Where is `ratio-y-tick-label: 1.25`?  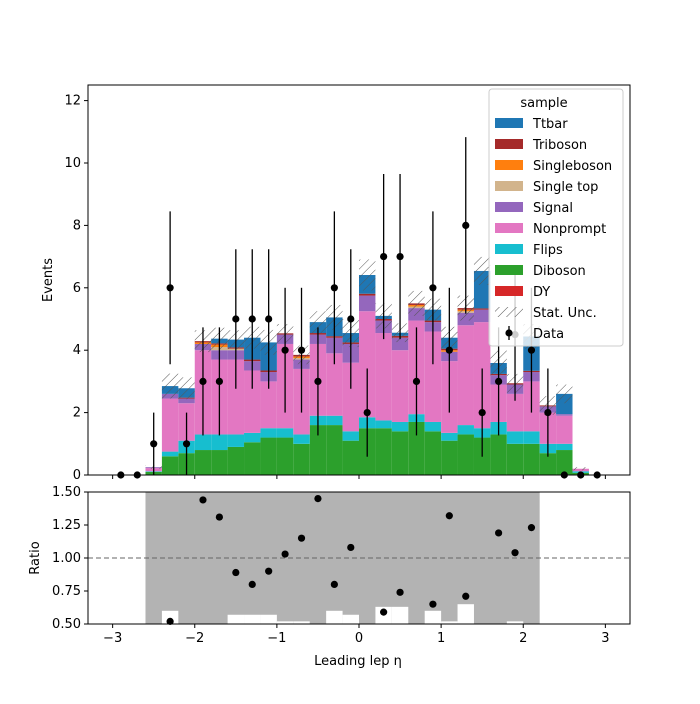 ratio-y-tick-label: 1.25 is located at coordinates (66, 525).